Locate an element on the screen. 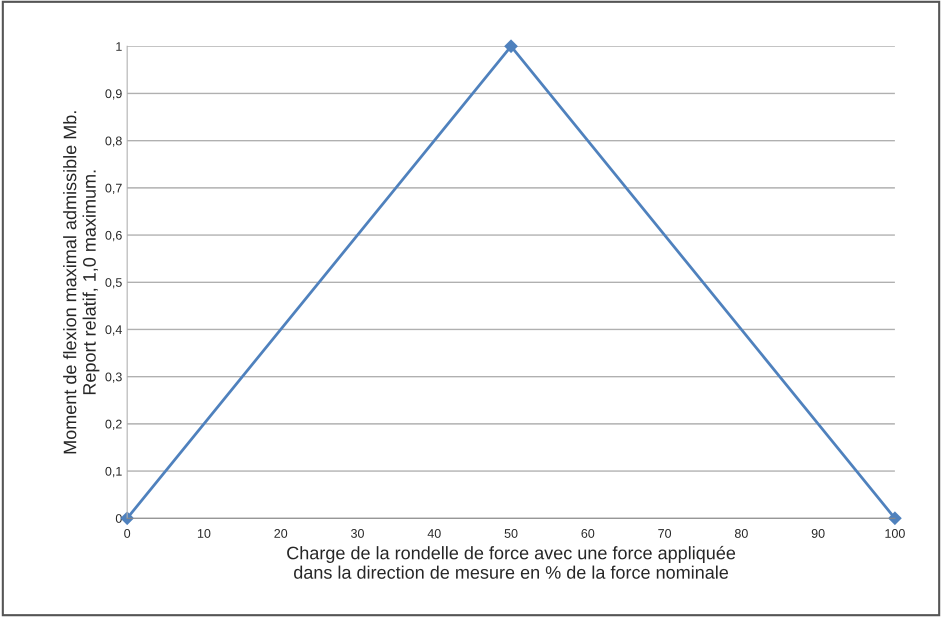 Image resolution: width=942 pixels, height=617 pixels. x-tick-label: 90 is located at coordinates (818, 533).